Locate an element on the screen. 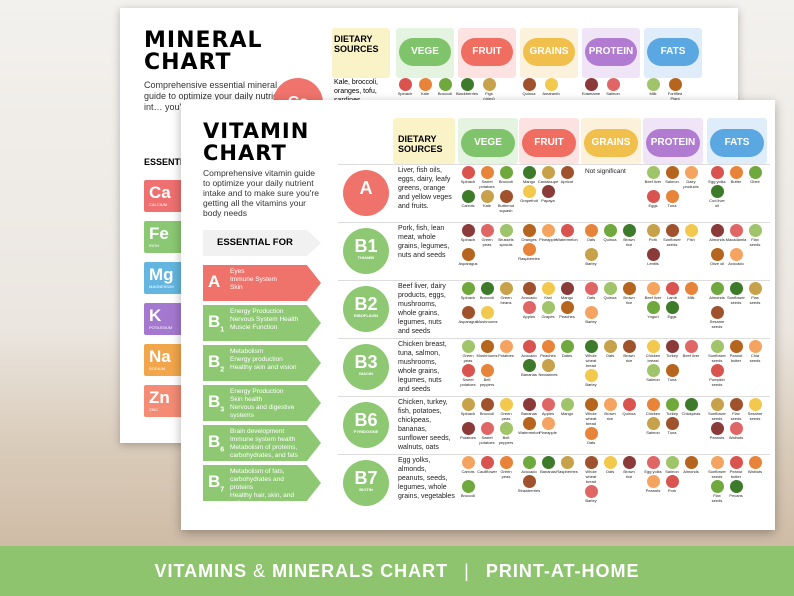 The height and width of the screenshot is (596, 794). food-label: Bell peppers is located at coordinates (506, 440).